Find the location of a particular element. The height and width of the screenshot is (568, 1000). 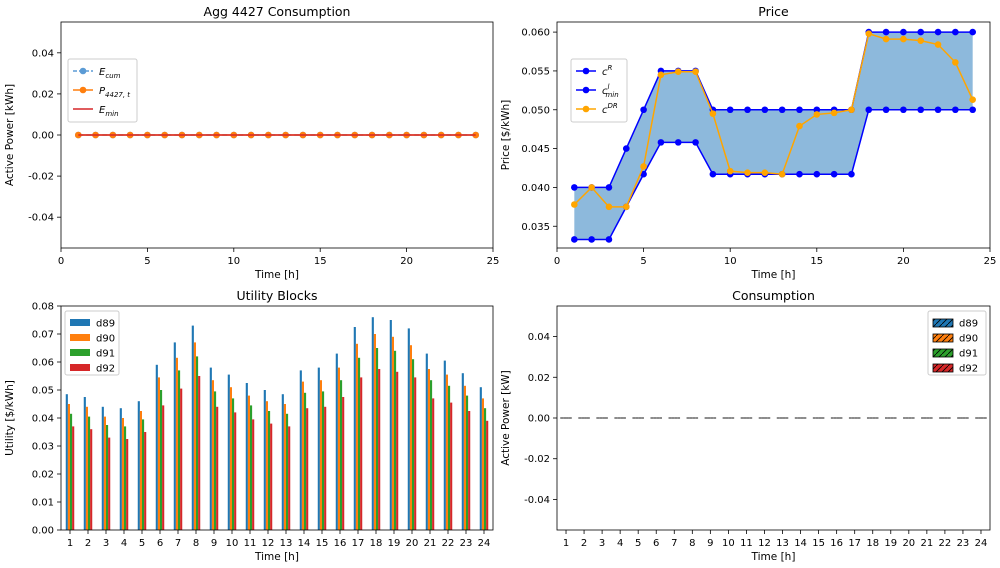

x-tick-label: 16 is located at coordinates (340, 543).